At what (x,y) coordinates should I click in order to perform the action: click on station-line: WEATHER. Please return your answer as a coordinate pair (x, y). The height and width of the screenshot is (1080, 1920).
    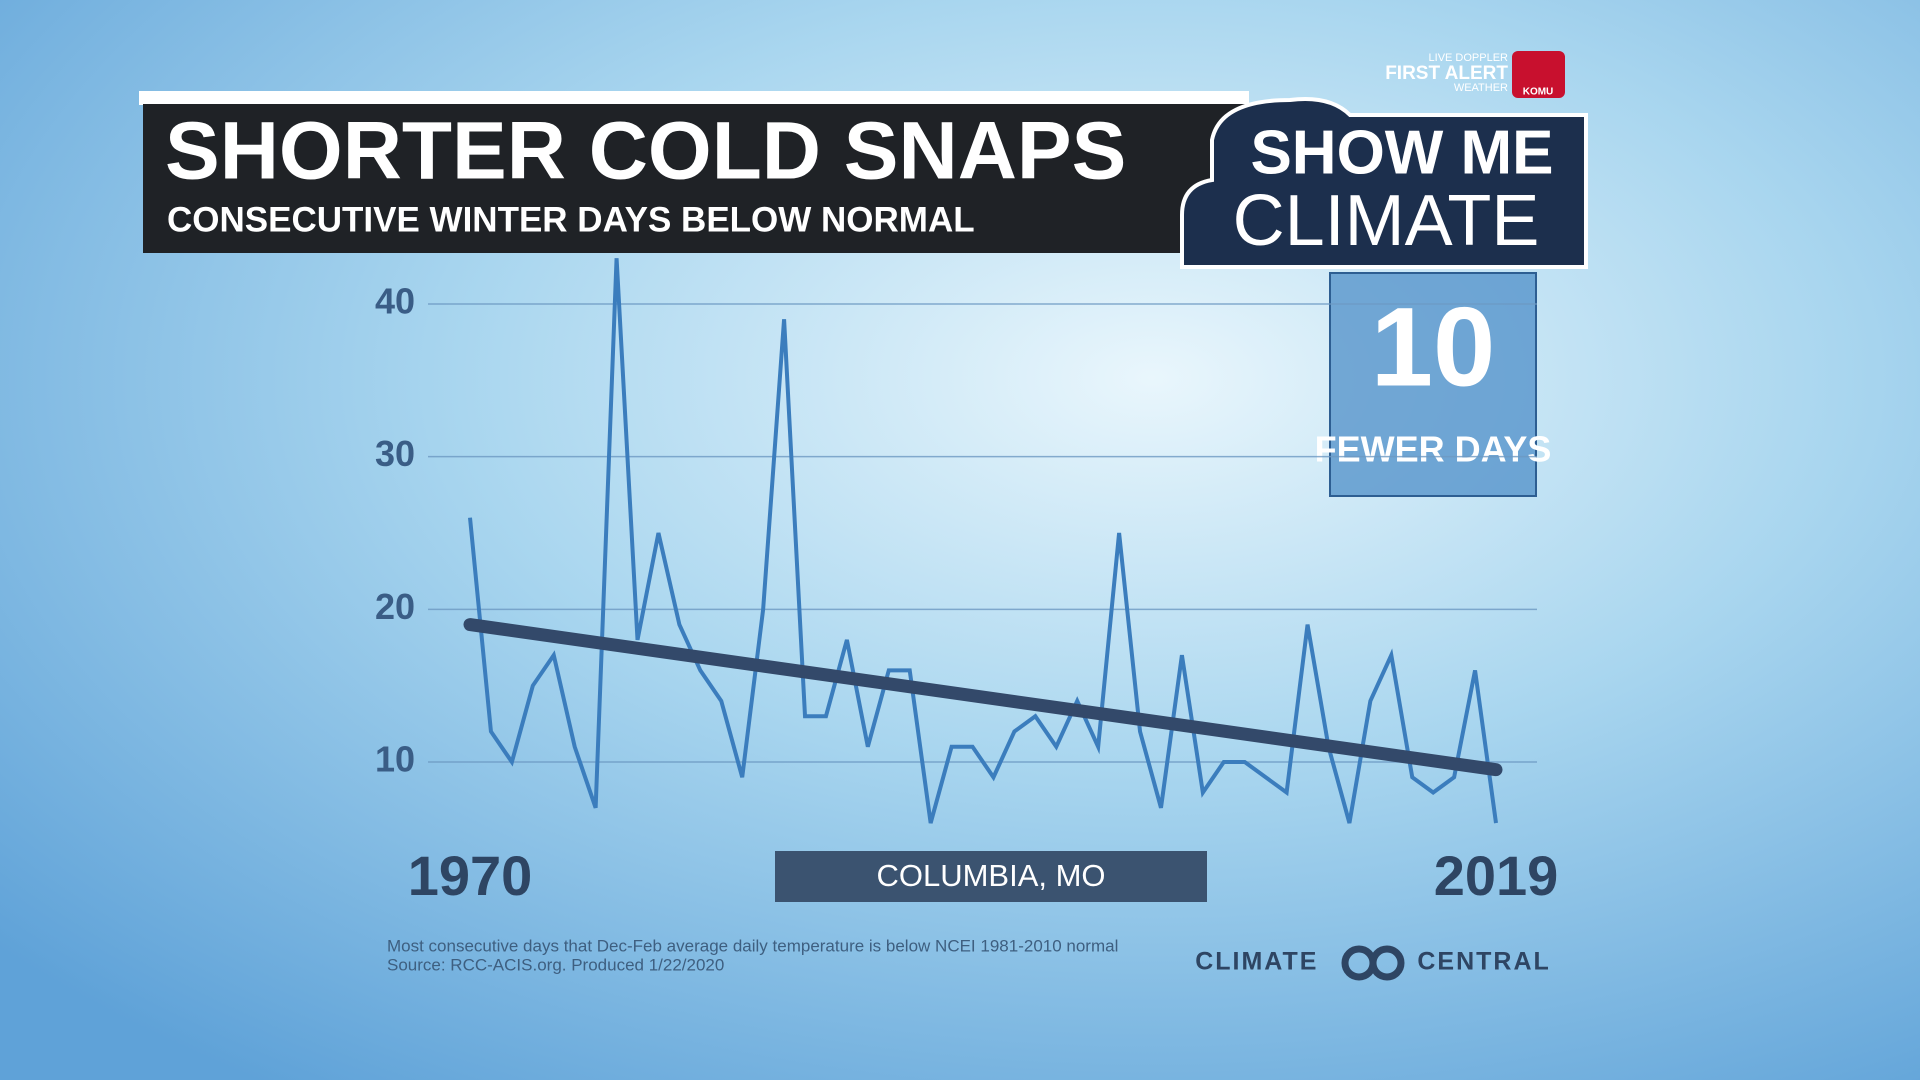
    Looking at the image, I should click on (1481, 88).